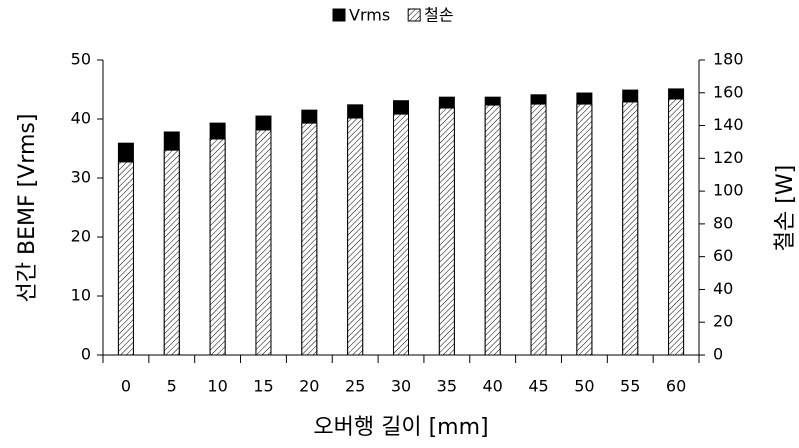  Describe the element at coordinates (723, 321) in the screenshot. I see `y2-tick-label: 20` at that location.